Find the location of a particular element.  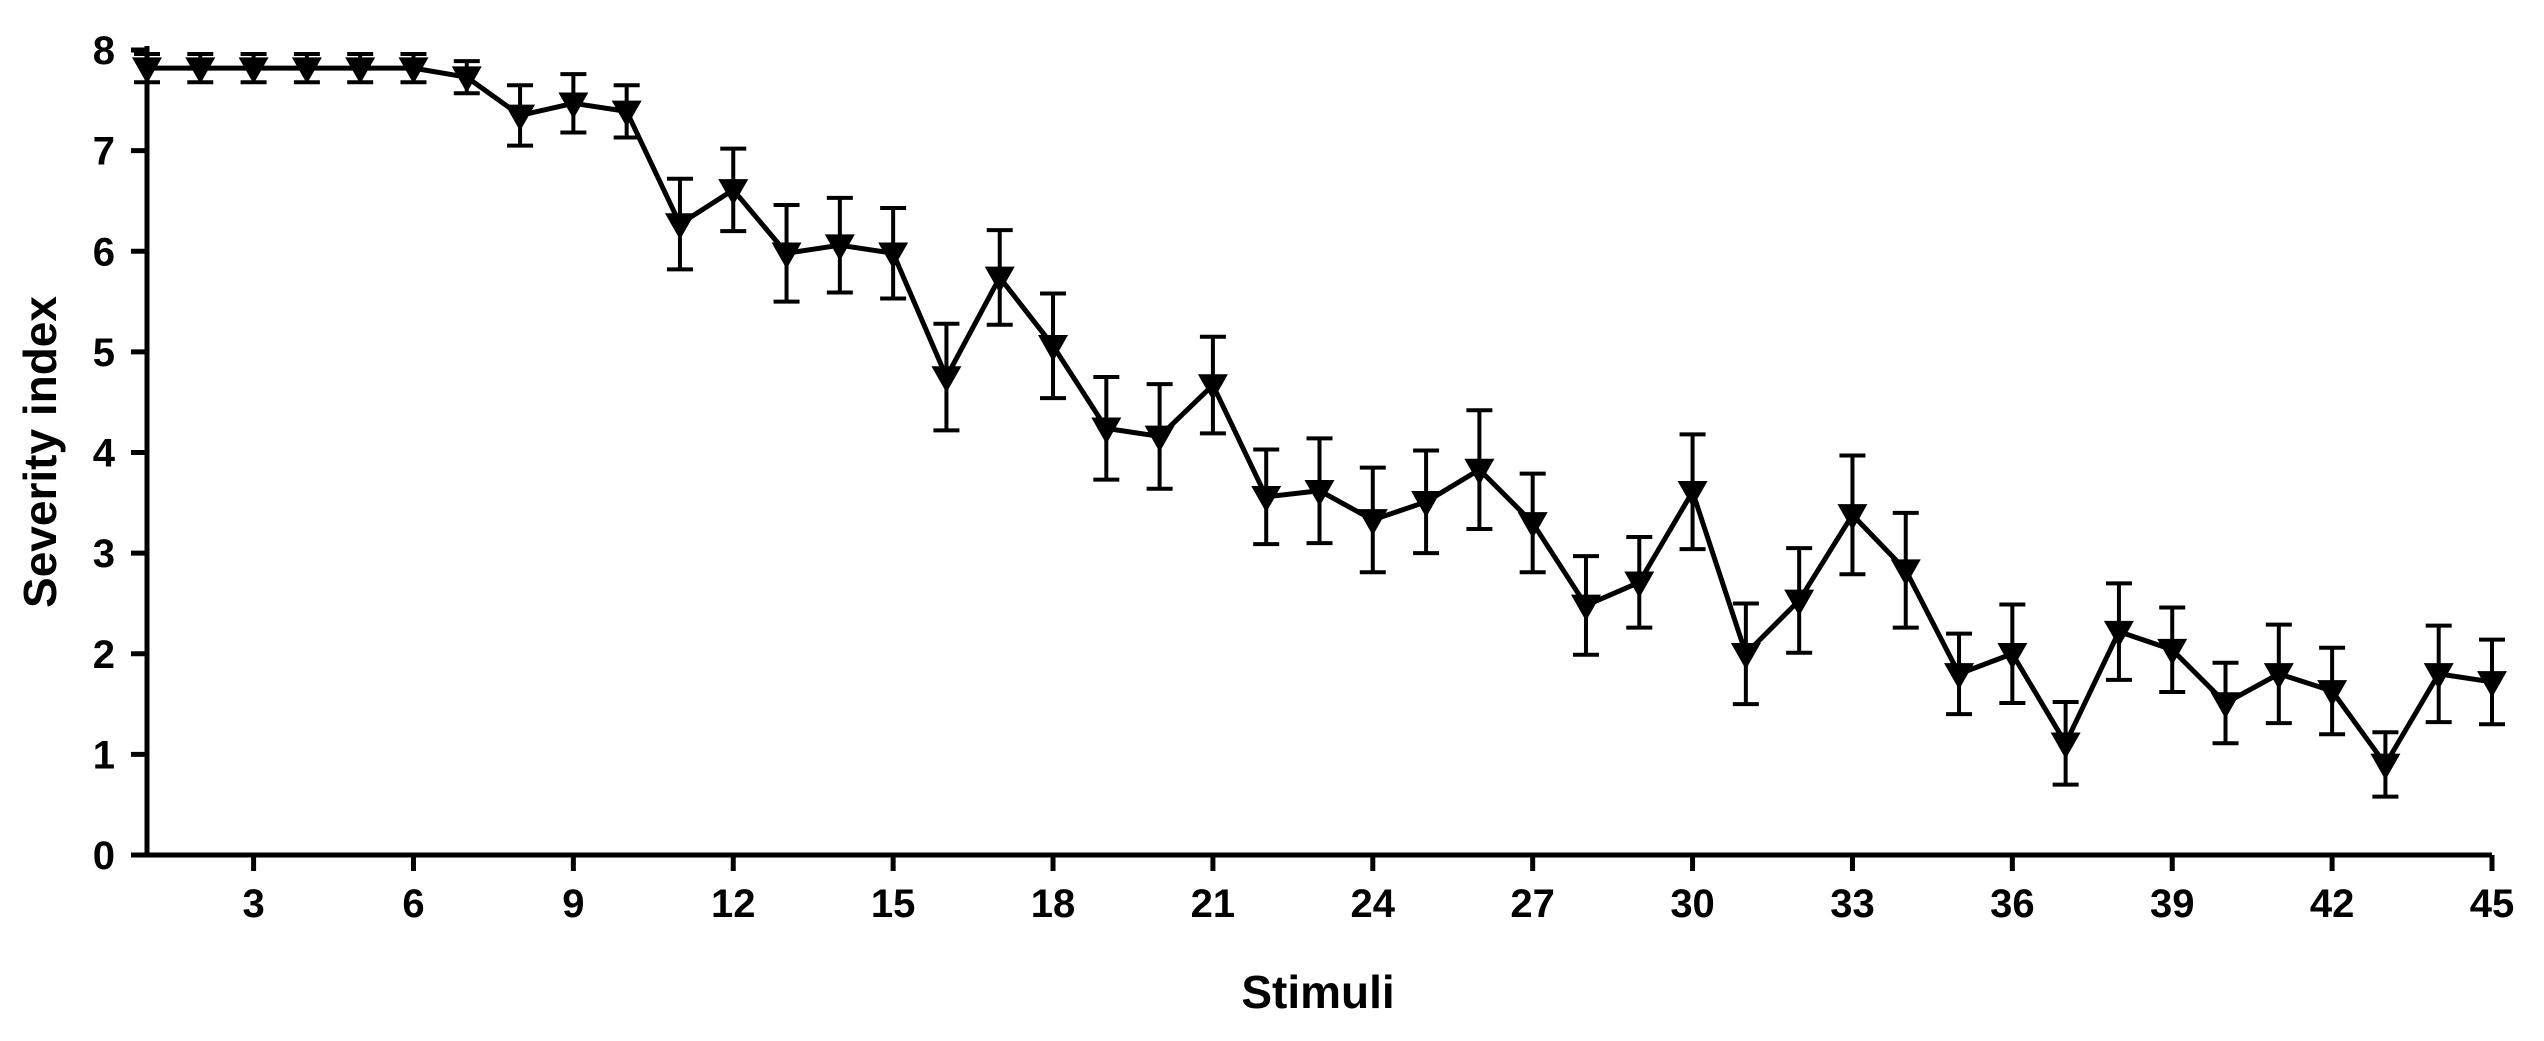

x-tick-label: 18 is located at coordinates (1053, 904).